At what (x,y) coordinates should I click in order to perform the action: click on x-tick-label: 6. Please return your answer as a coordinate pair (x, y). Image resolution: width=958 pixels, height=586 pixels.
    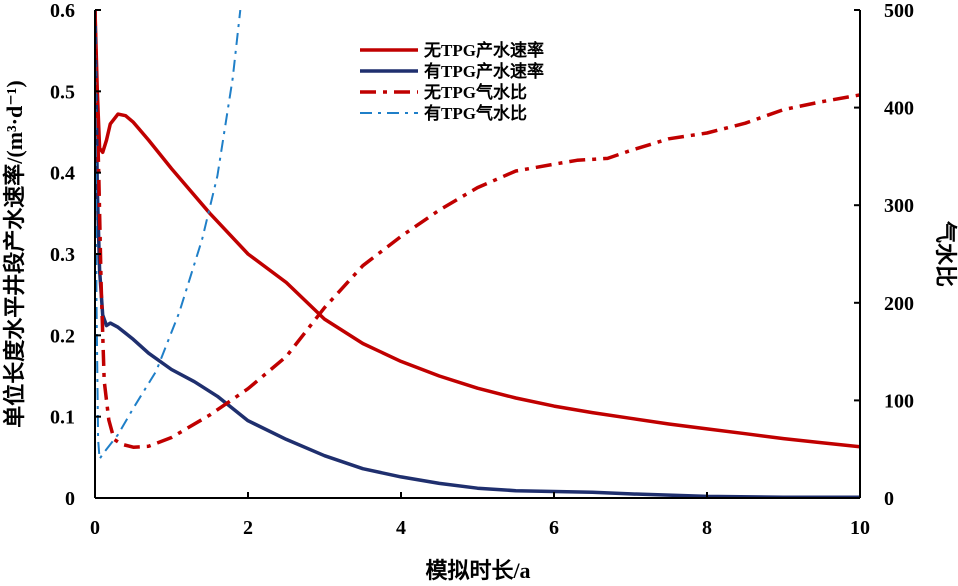
    Looking at the image, I should click on (554, 528).